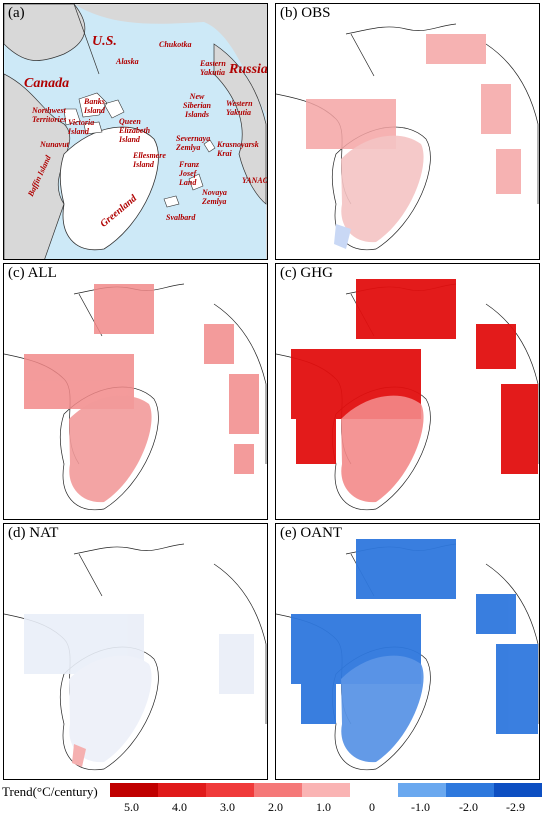 The image size is (545, 817). Describe the element at coordinates (227, 807) in the screenshot. I see `legend-tick-2: 3.0` at that location.